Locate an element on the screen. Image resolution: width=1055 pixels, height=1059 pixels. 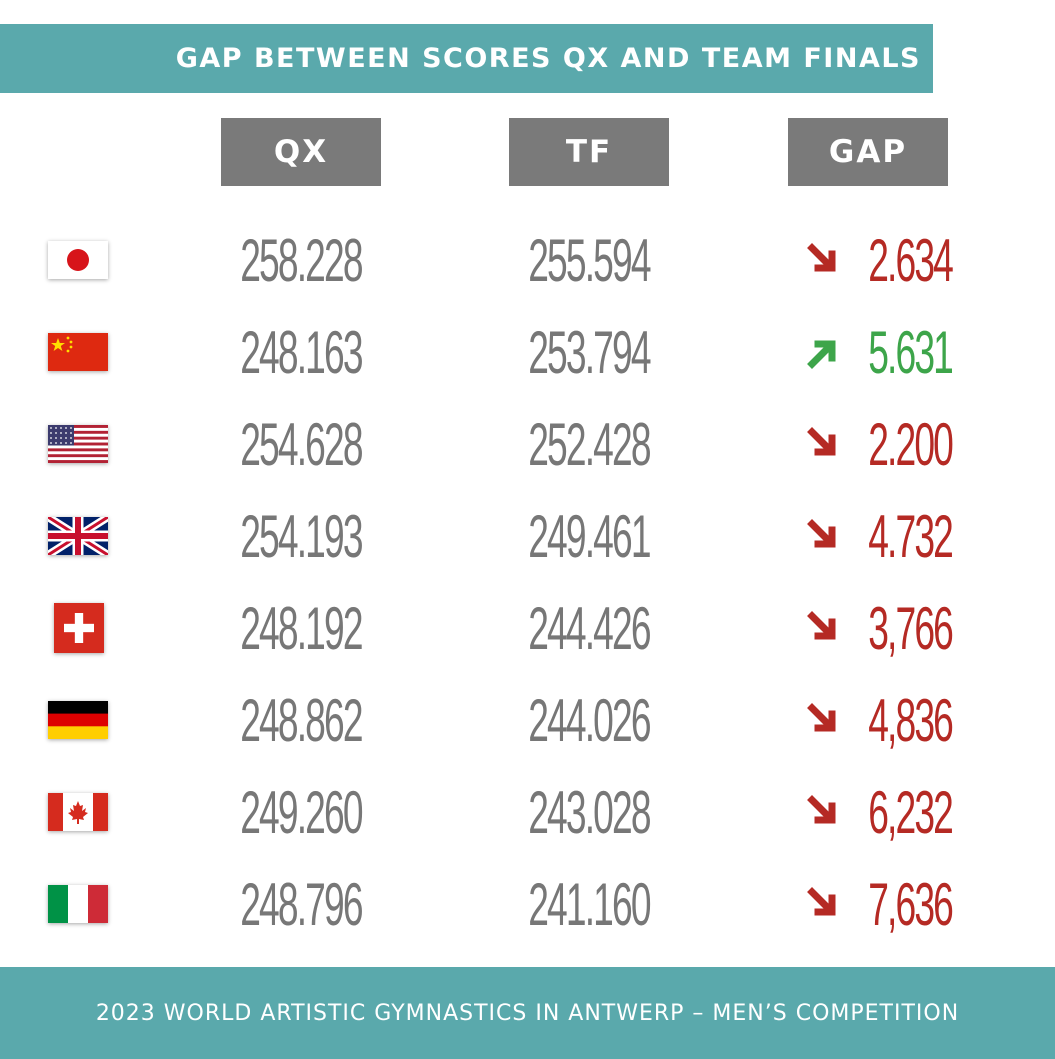
table-row: 254.628 252.428 2.200 is located at coordinates (527, 444).